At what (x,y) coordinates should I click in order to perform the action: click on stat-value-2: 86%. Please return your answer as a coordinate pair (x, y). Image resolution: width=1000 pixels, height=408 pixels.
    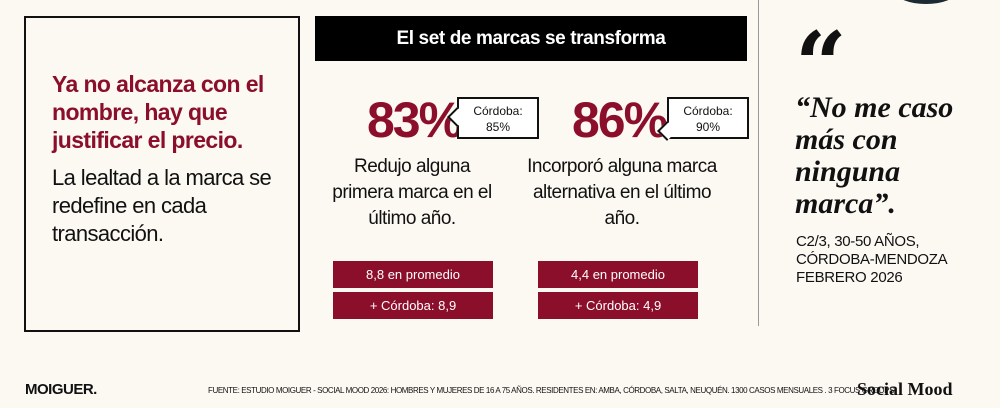
    Looking at the image, I should click on (620, 120).